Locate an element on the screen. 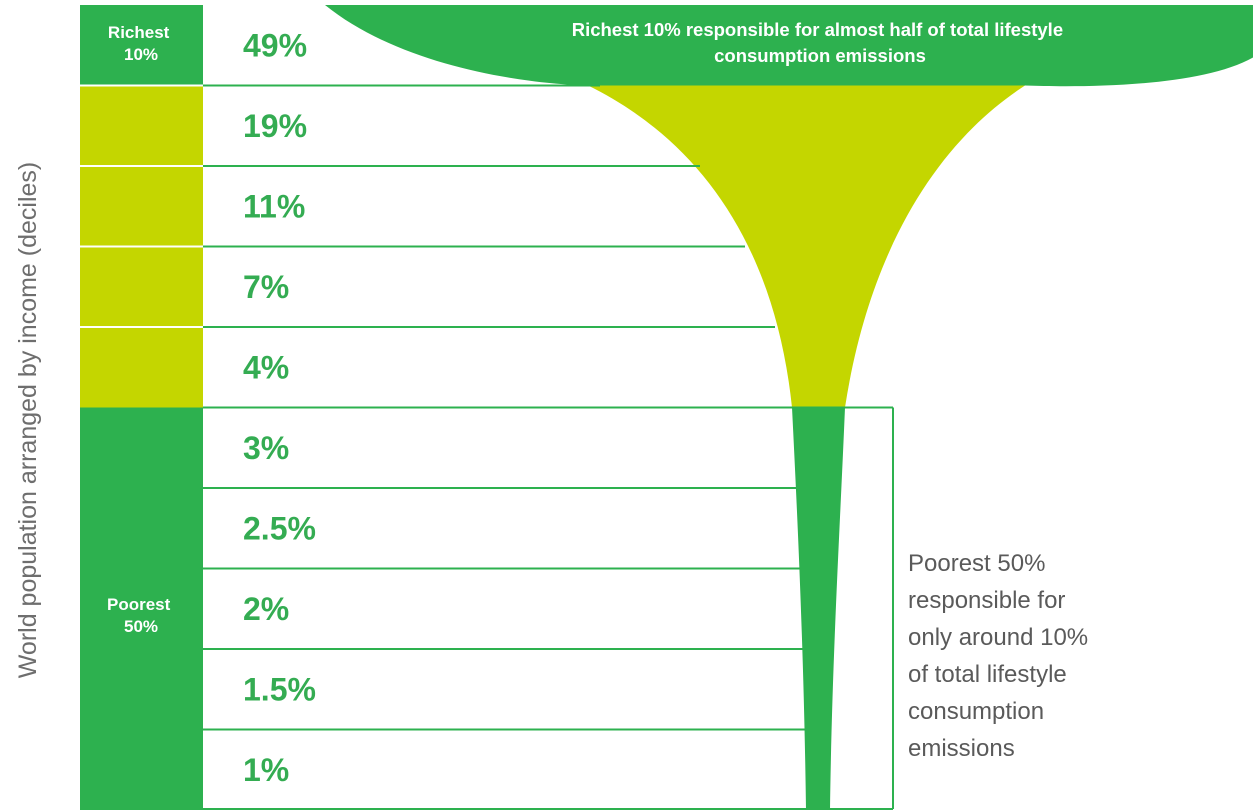 The width and height of the screenshot is (1253, 812). group-label-poorest: Poorest 50% is located at coordinates (141, 615).